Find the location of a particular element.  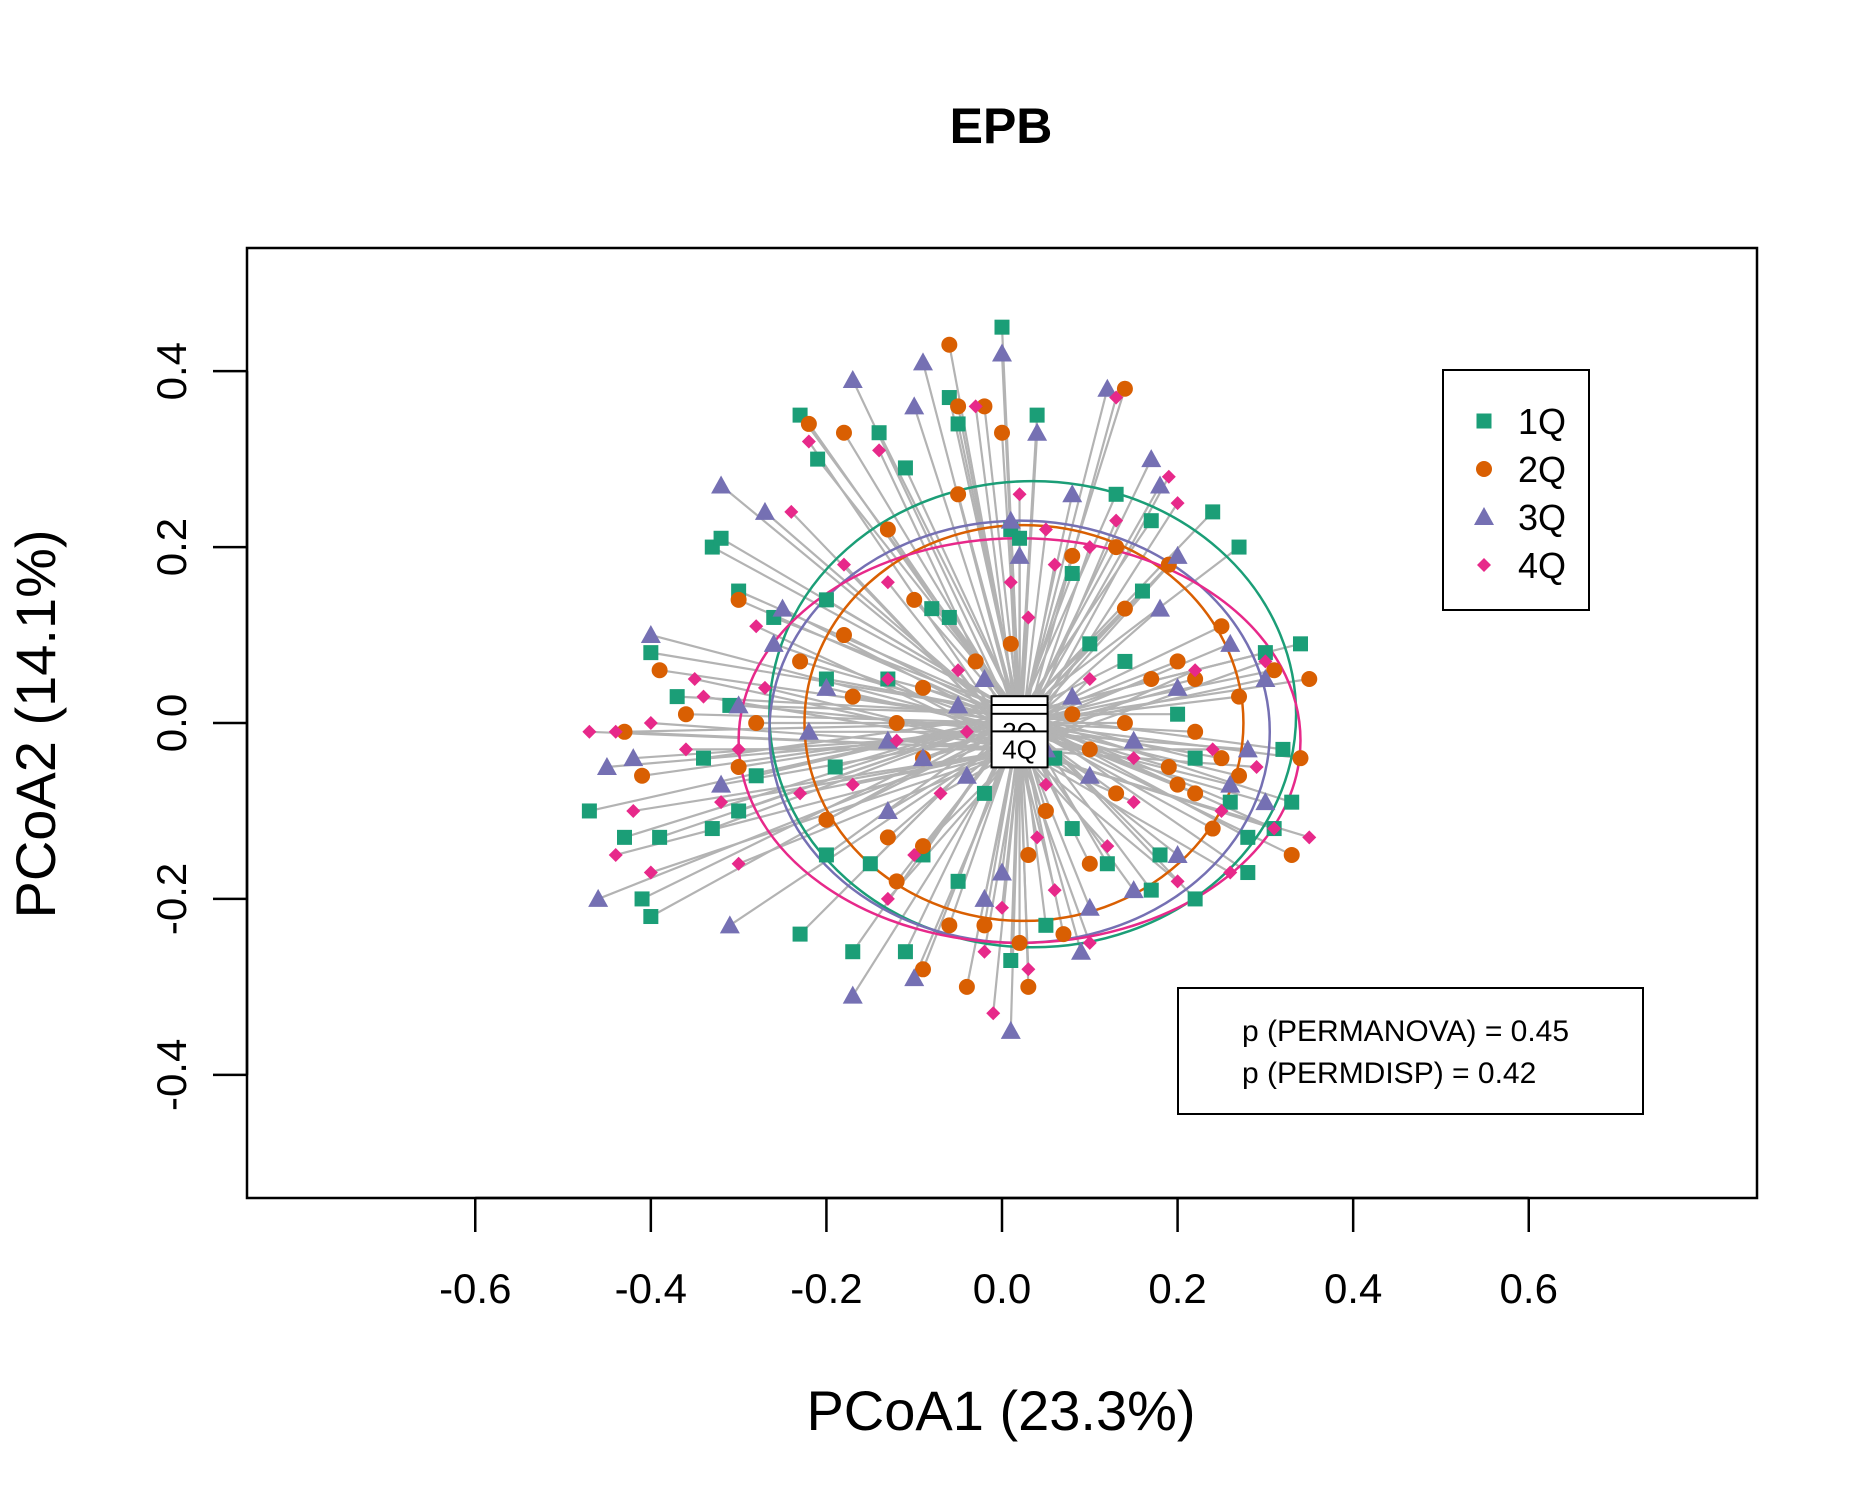

legend-label: 2Q is located at coordinates (1542, 469).